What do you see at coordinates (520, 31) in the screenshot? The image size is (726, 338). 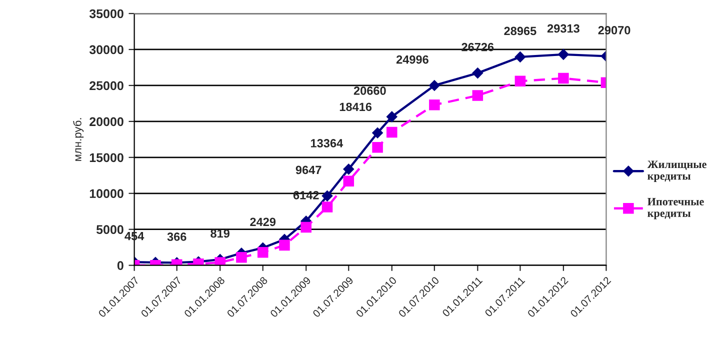 I see `data-label: 28965` at bounding box center [520, 31].